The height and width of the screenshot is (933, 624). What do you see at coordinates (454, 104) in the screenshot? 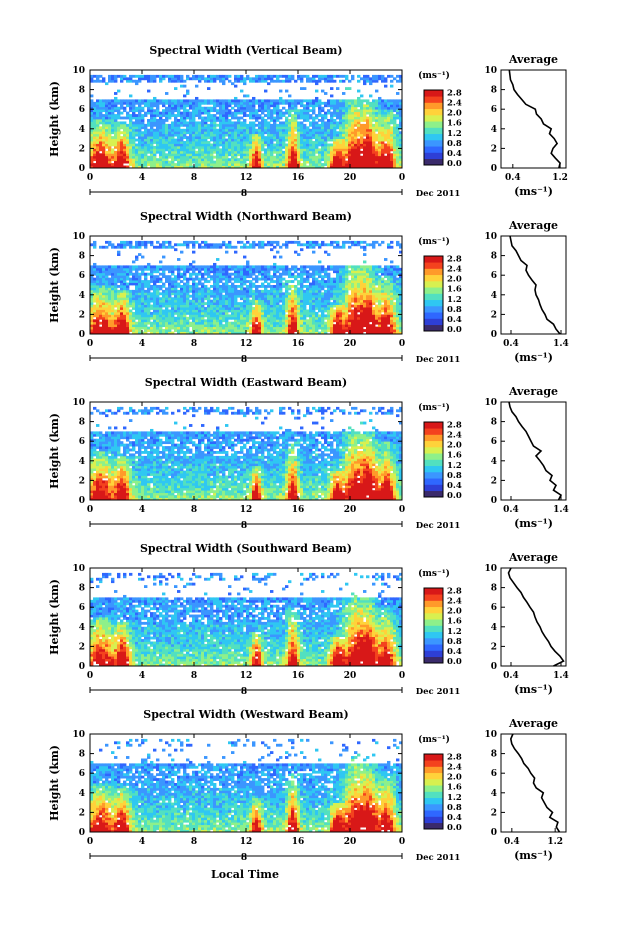
I see `colorbar-tick-label: 2.4` at bounding box center [454, 104].